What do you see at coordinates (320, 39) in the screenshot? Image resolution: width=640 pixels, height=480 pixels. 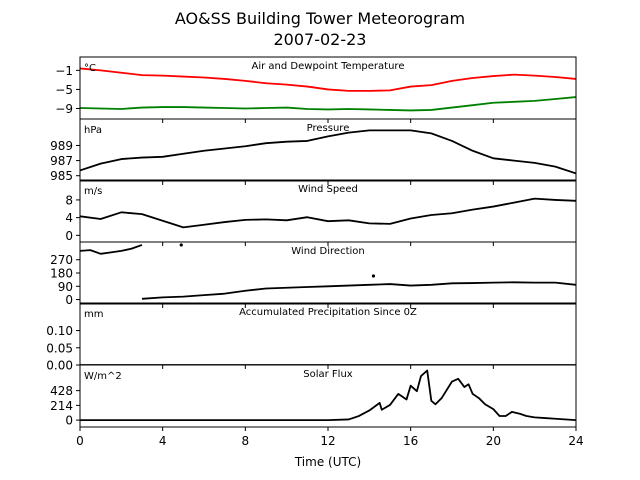 I see `chart-subtitle: 2007-02-23` at bounding box center [320, 39].